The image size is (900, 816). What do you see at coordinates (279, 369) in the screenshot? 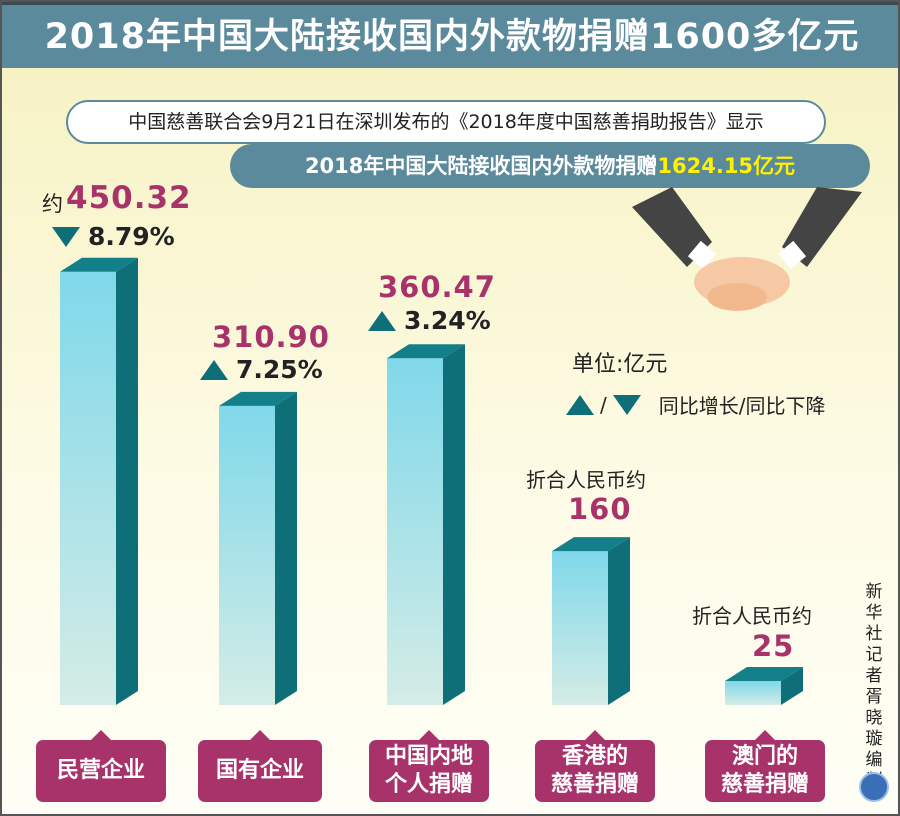
I see `change-text-1: 7.25%` at bounding box center [279, 369].